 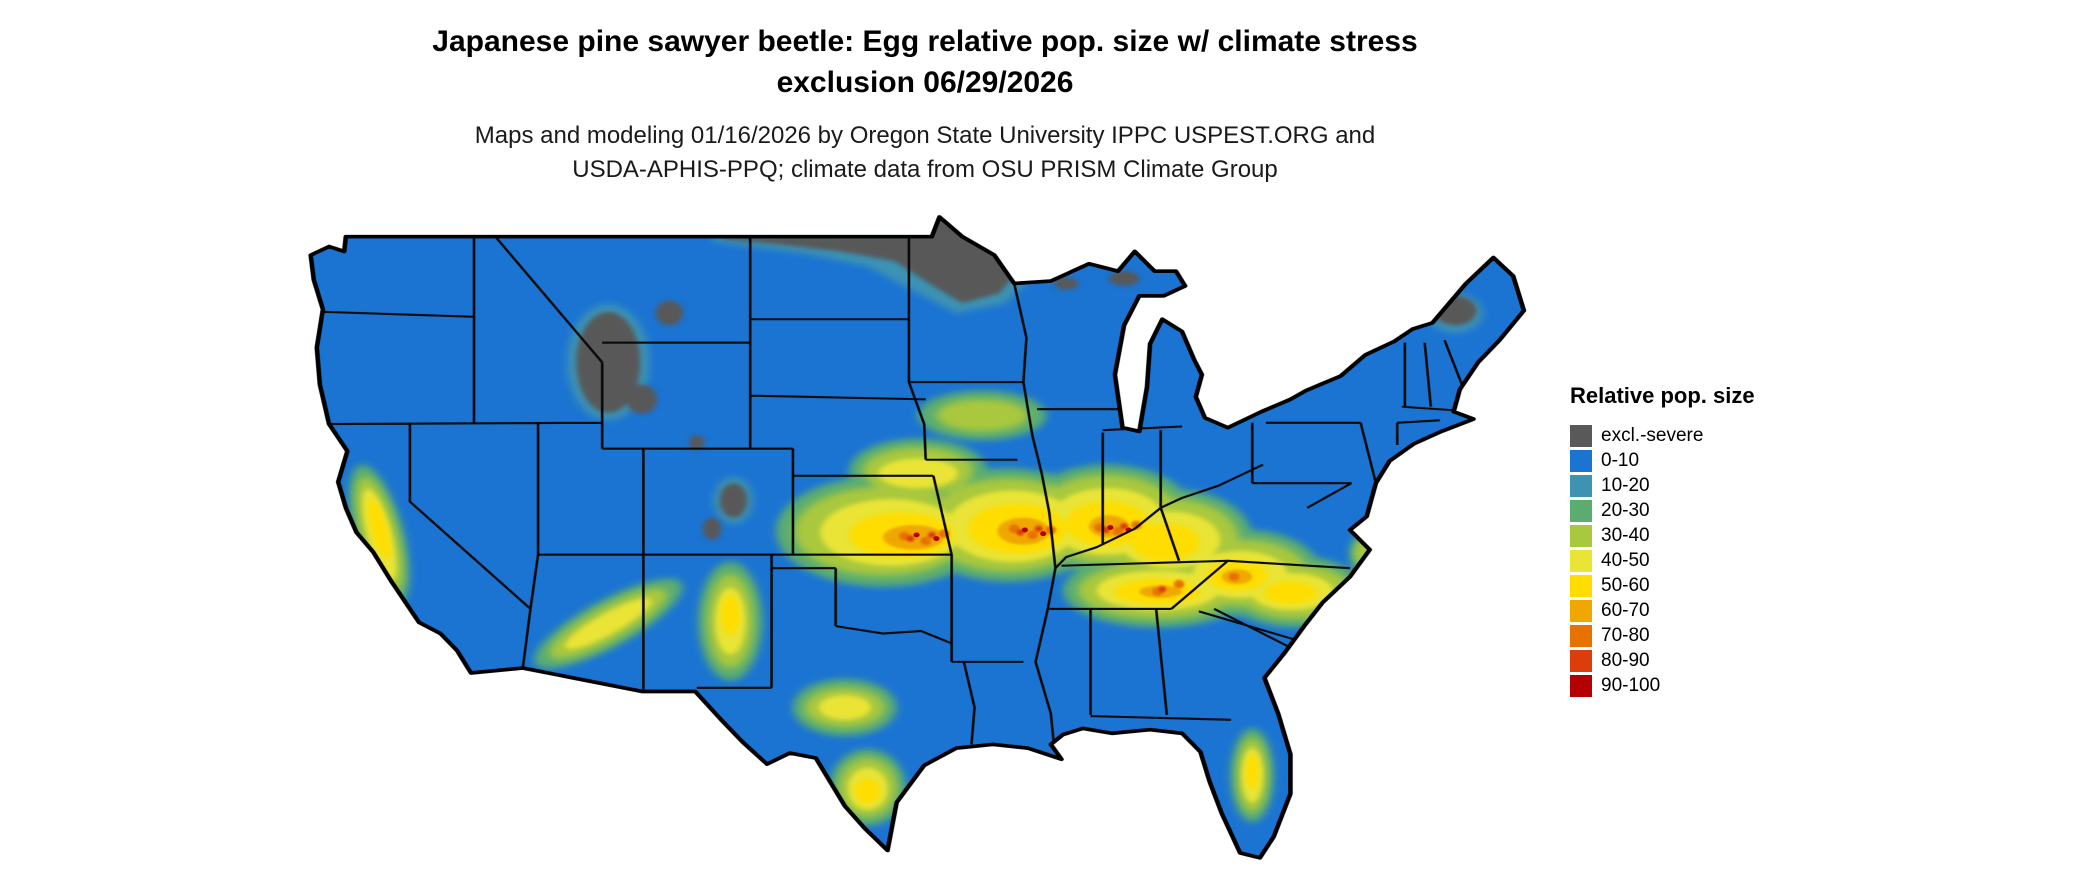 What do you see at coordinates (1662, 485) in the screenshot?
I see `legend-item: 10-20` at bounding box center [1662, 485].